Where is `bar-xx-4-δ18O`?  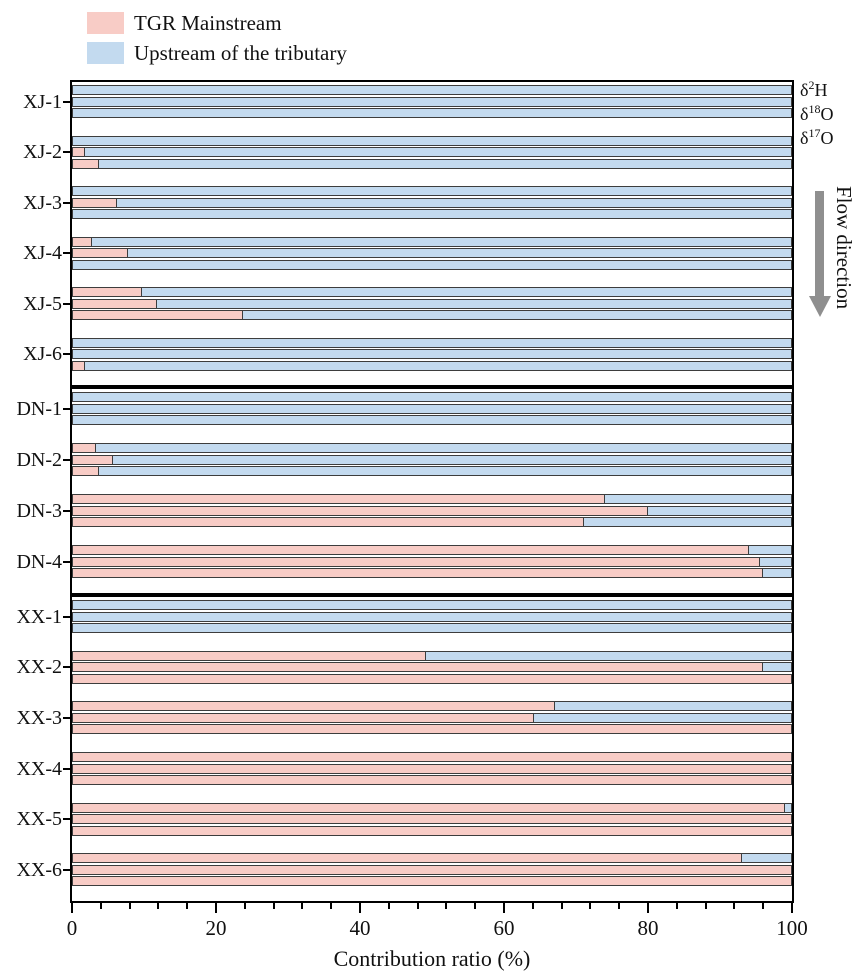 bar-xx-4-δ18O is located at coordinates (432, 768).